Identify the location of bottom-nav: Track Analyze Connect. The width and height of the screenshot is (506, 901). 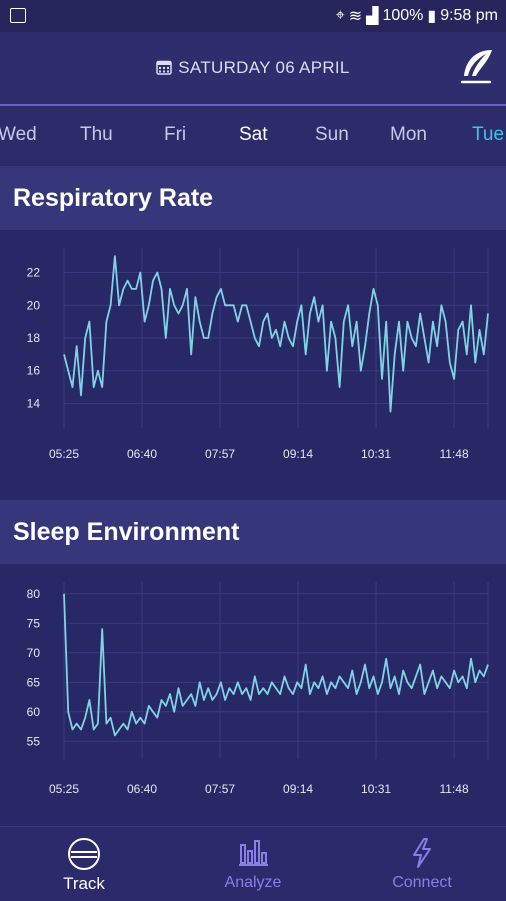
(253, 863).